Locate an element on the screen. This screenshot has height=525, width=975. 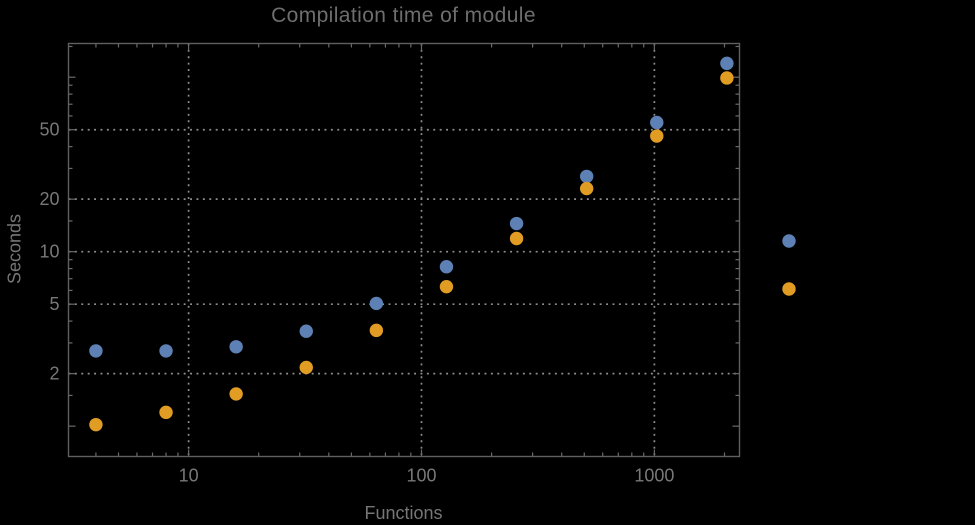
y-tick-label: 20 is located at coordinates (49, 199).